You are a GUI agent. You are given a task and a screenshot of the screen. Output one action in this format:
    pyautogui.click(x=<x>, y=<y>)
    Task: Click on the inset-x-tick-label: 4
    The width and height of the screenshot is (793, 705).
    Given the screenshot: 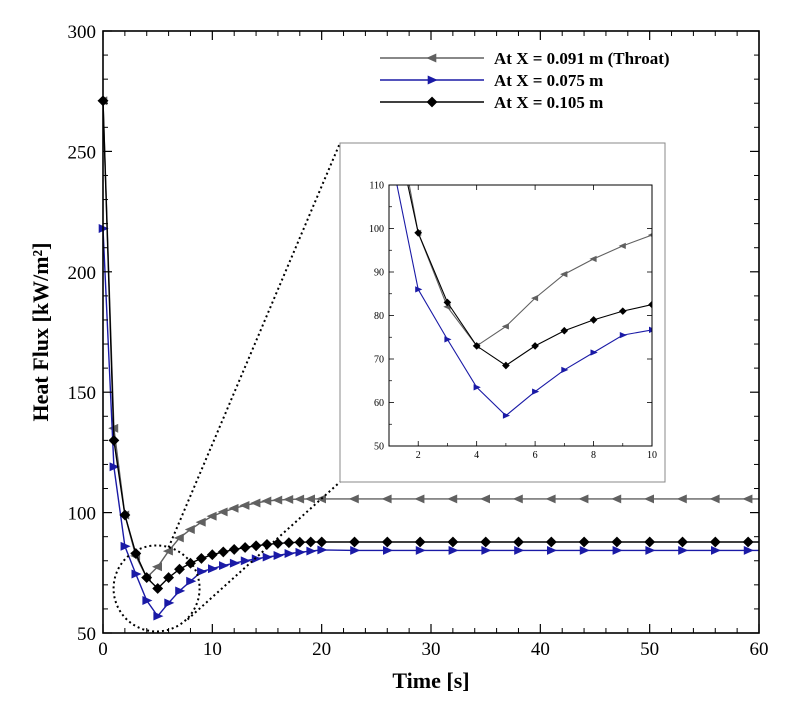 What is the action you would take?
    pyautogui.click(x=476, y=455)
    